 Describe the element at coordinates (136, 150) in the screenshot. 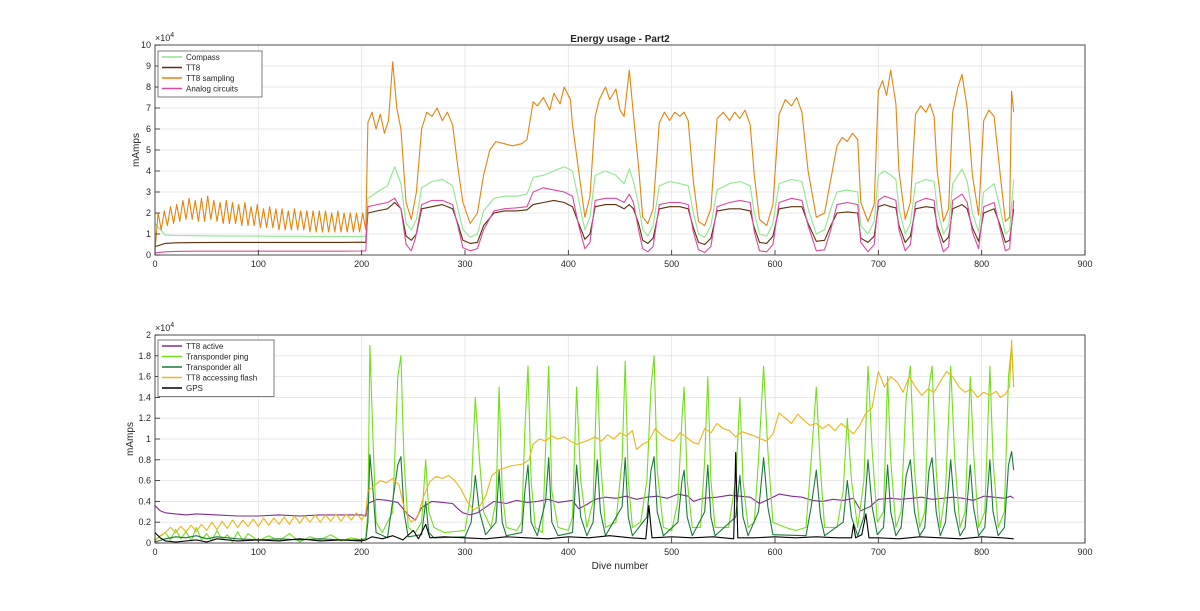

I see `top-chart-y-label: mAmps` at that location.